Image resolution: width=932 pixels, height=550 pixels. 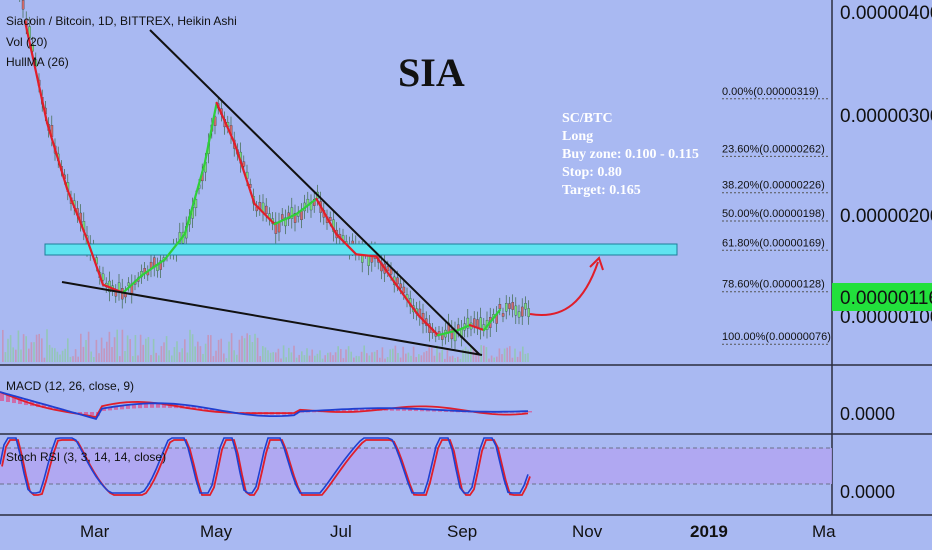 What do you see at coordinates (596, 263) in the screenshot?
I see `projection-arrowhead` at bounding box center [596, 263].